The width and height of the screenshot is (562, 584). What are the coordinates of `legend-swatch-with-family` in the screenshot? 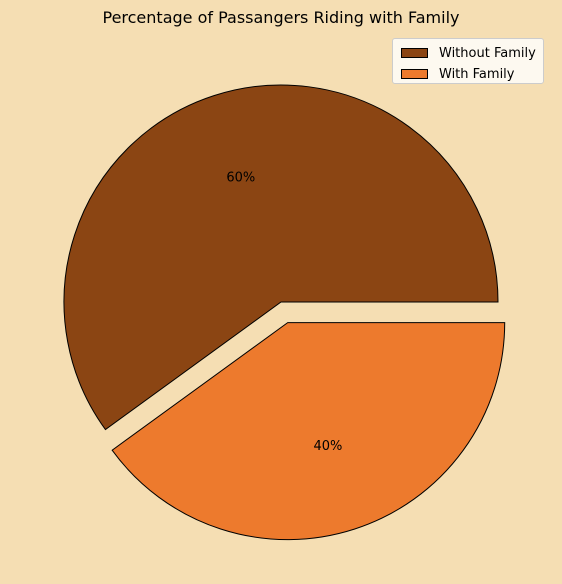 It's located at (414, 74).